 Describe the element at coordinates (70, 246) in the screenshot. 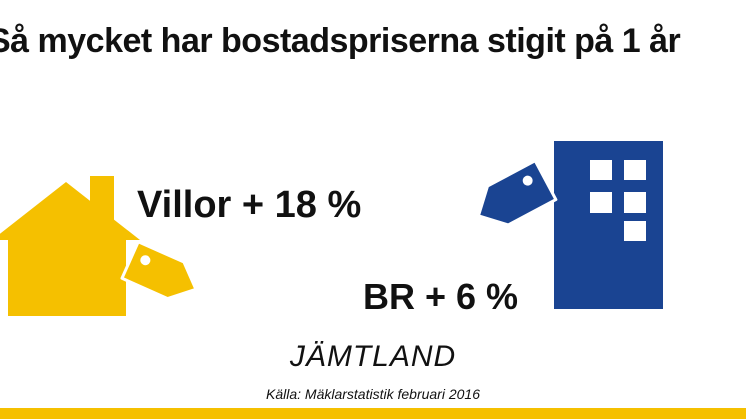

I see `house-icon` at that location.